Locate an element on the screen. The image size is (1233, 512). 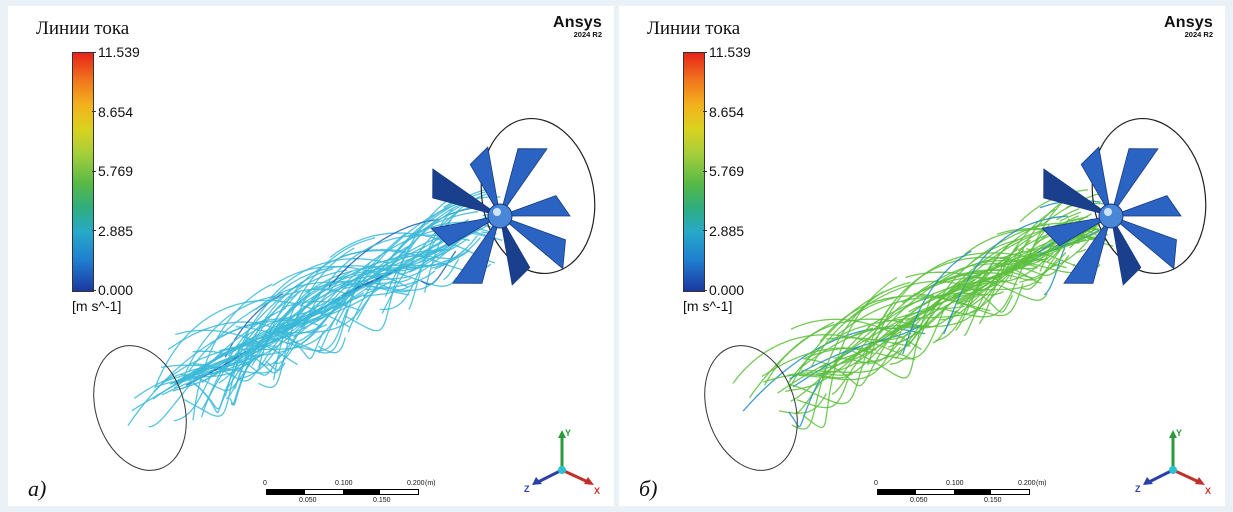
streamlines is located at coordinates (315, 307).